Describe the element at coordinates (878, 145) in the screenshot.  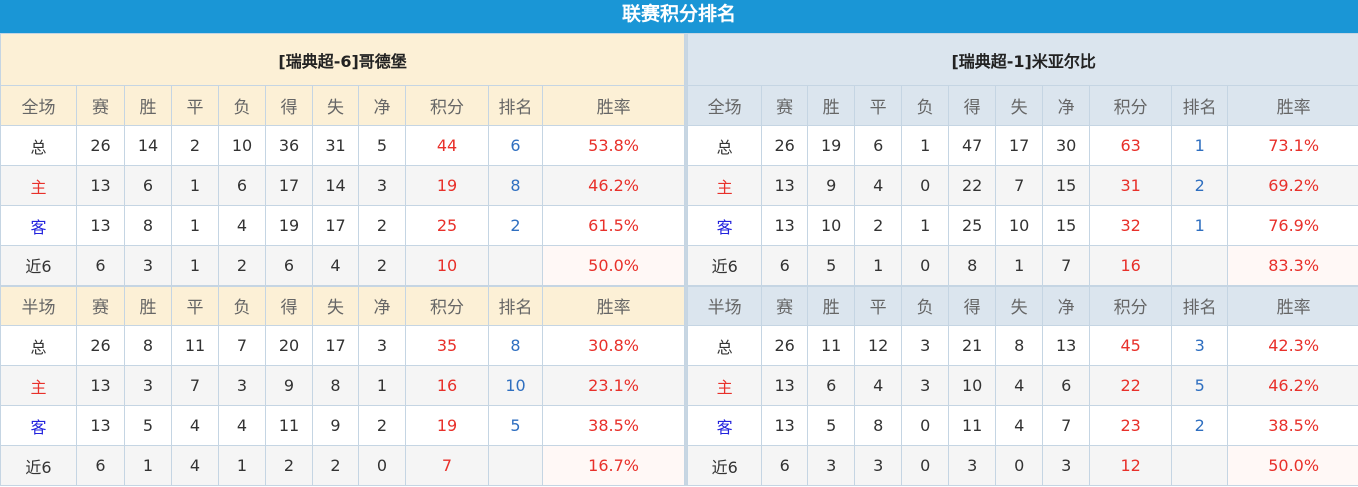
I see `cell-draw: 6` at that location.